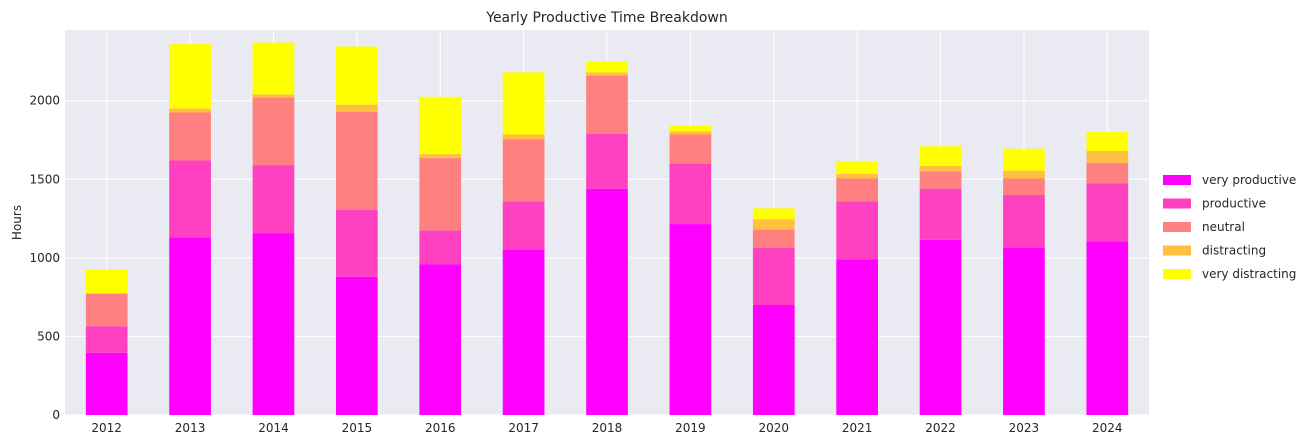 The image size is (1311, 444). Describe the element at coordinates (17, 222) in the screenshot. I see `y-axis-label: Hours` at that location.